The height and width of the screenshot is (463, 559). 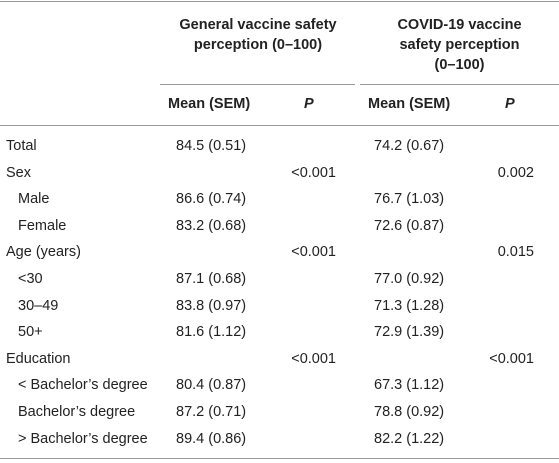 I want to click on row-label: < Bachelor’s degree, so click(x=83, y=385).